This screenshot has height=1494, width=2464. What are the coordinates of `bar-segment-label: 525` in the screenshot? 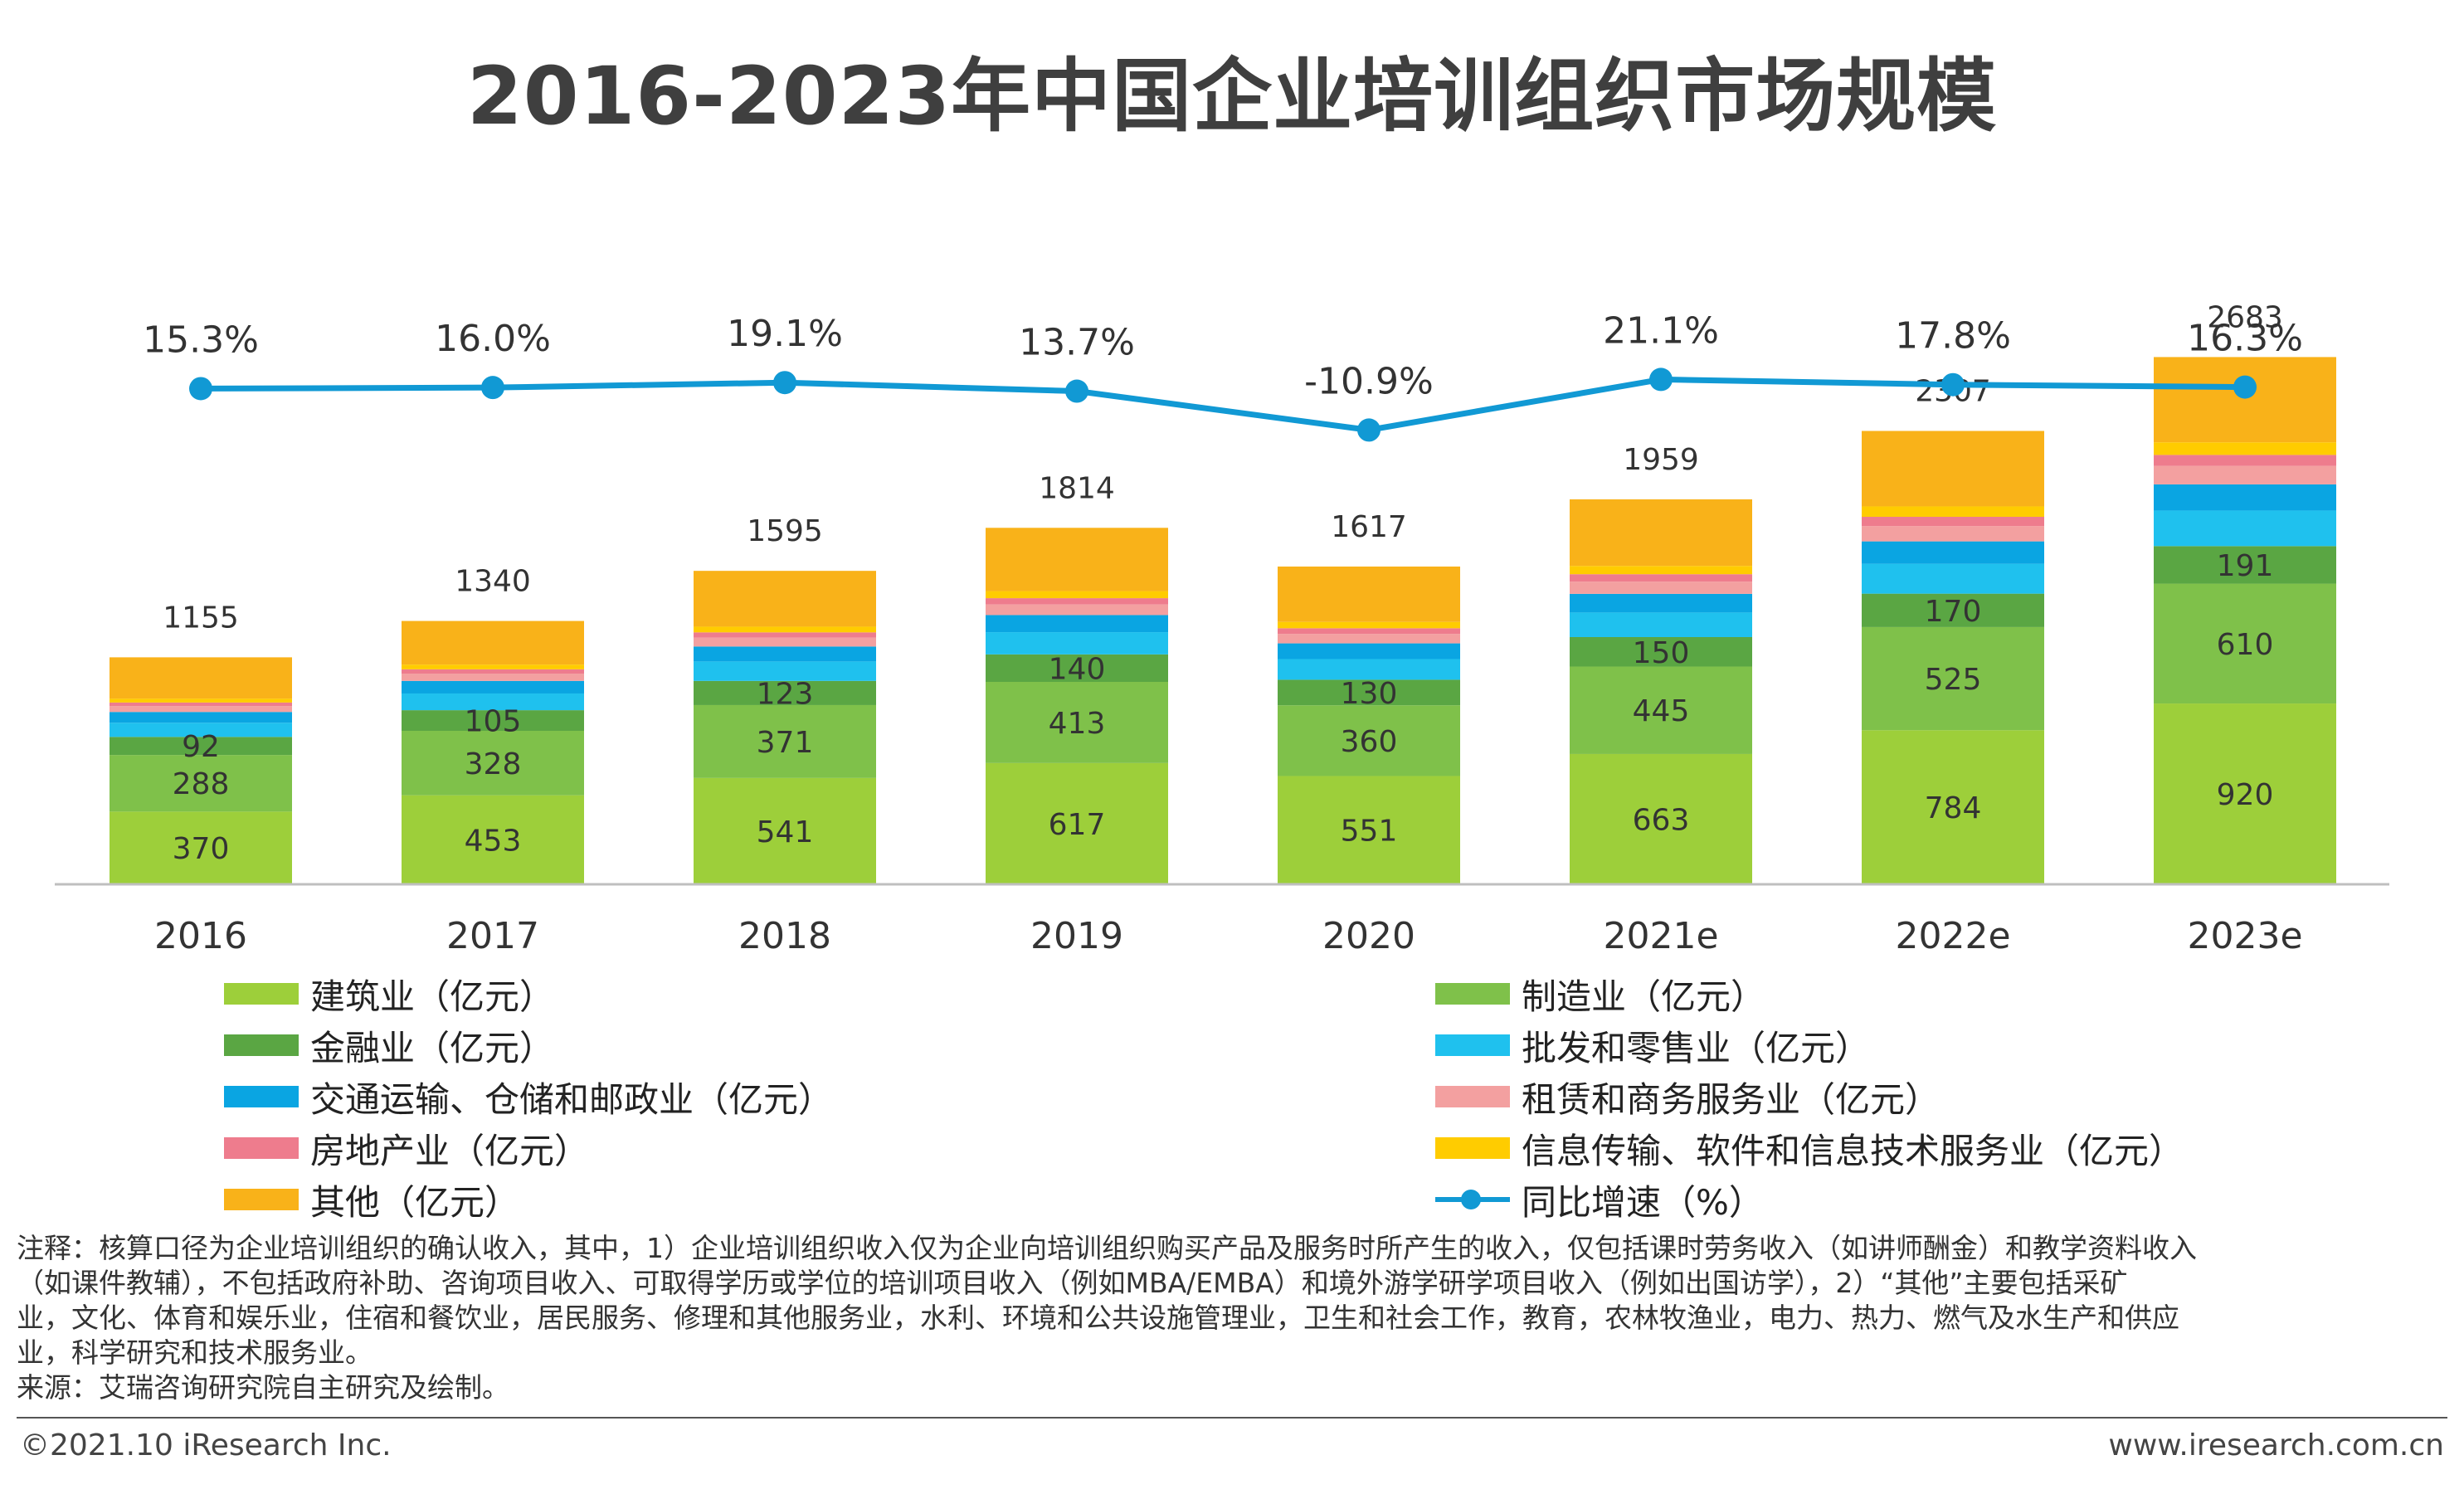 It's located at (1953, 680).